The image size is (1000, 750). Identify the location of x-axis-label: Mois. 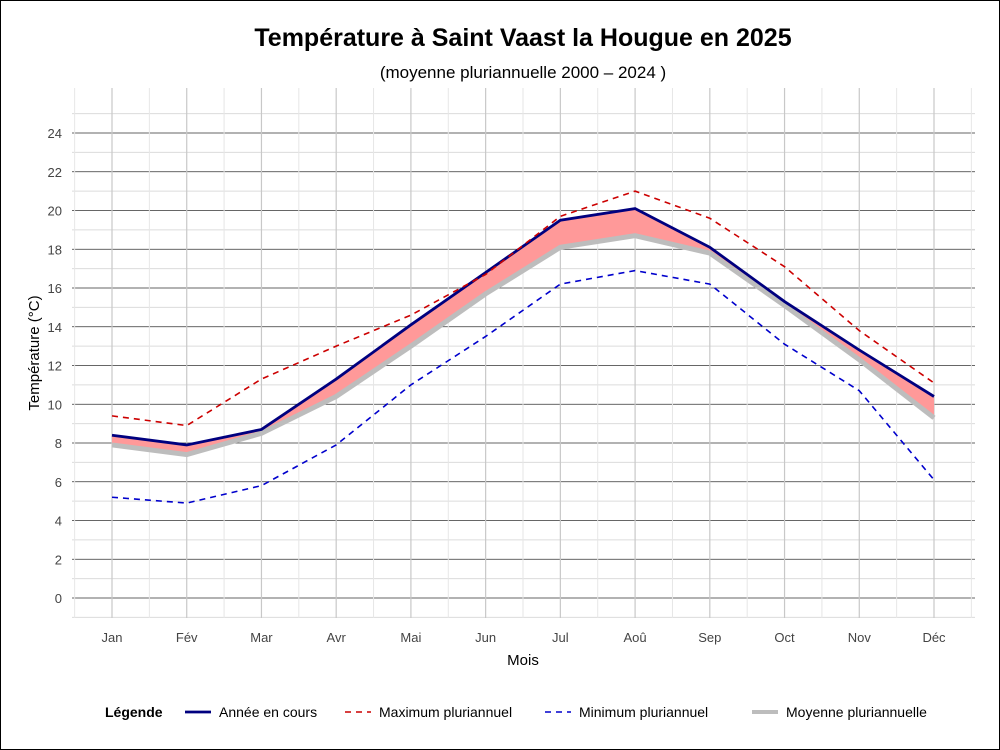
(523, 660).